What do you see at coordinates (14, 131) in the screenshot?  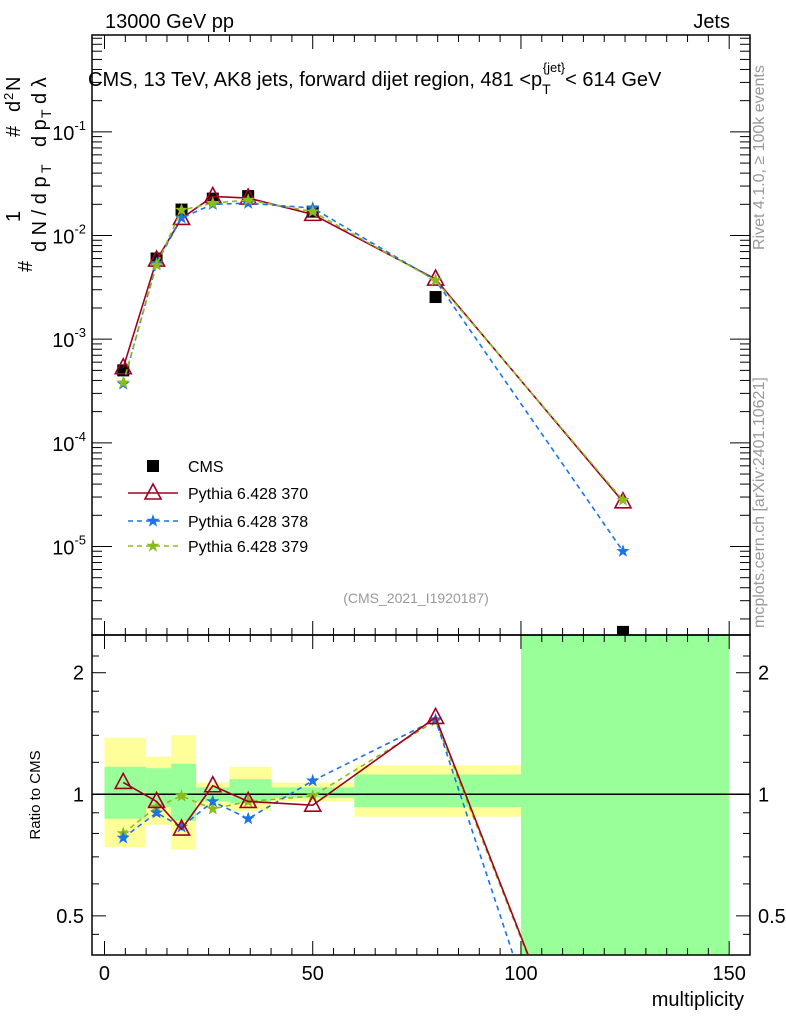 I see `ylabel-hash2: #` at bounding box center [14, 131].